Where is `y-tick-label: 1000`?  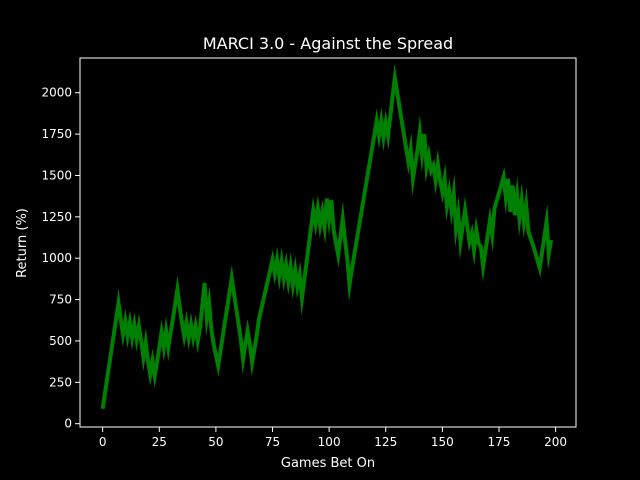
y-tick-label: 1000 is located at coordinates (56, 258).